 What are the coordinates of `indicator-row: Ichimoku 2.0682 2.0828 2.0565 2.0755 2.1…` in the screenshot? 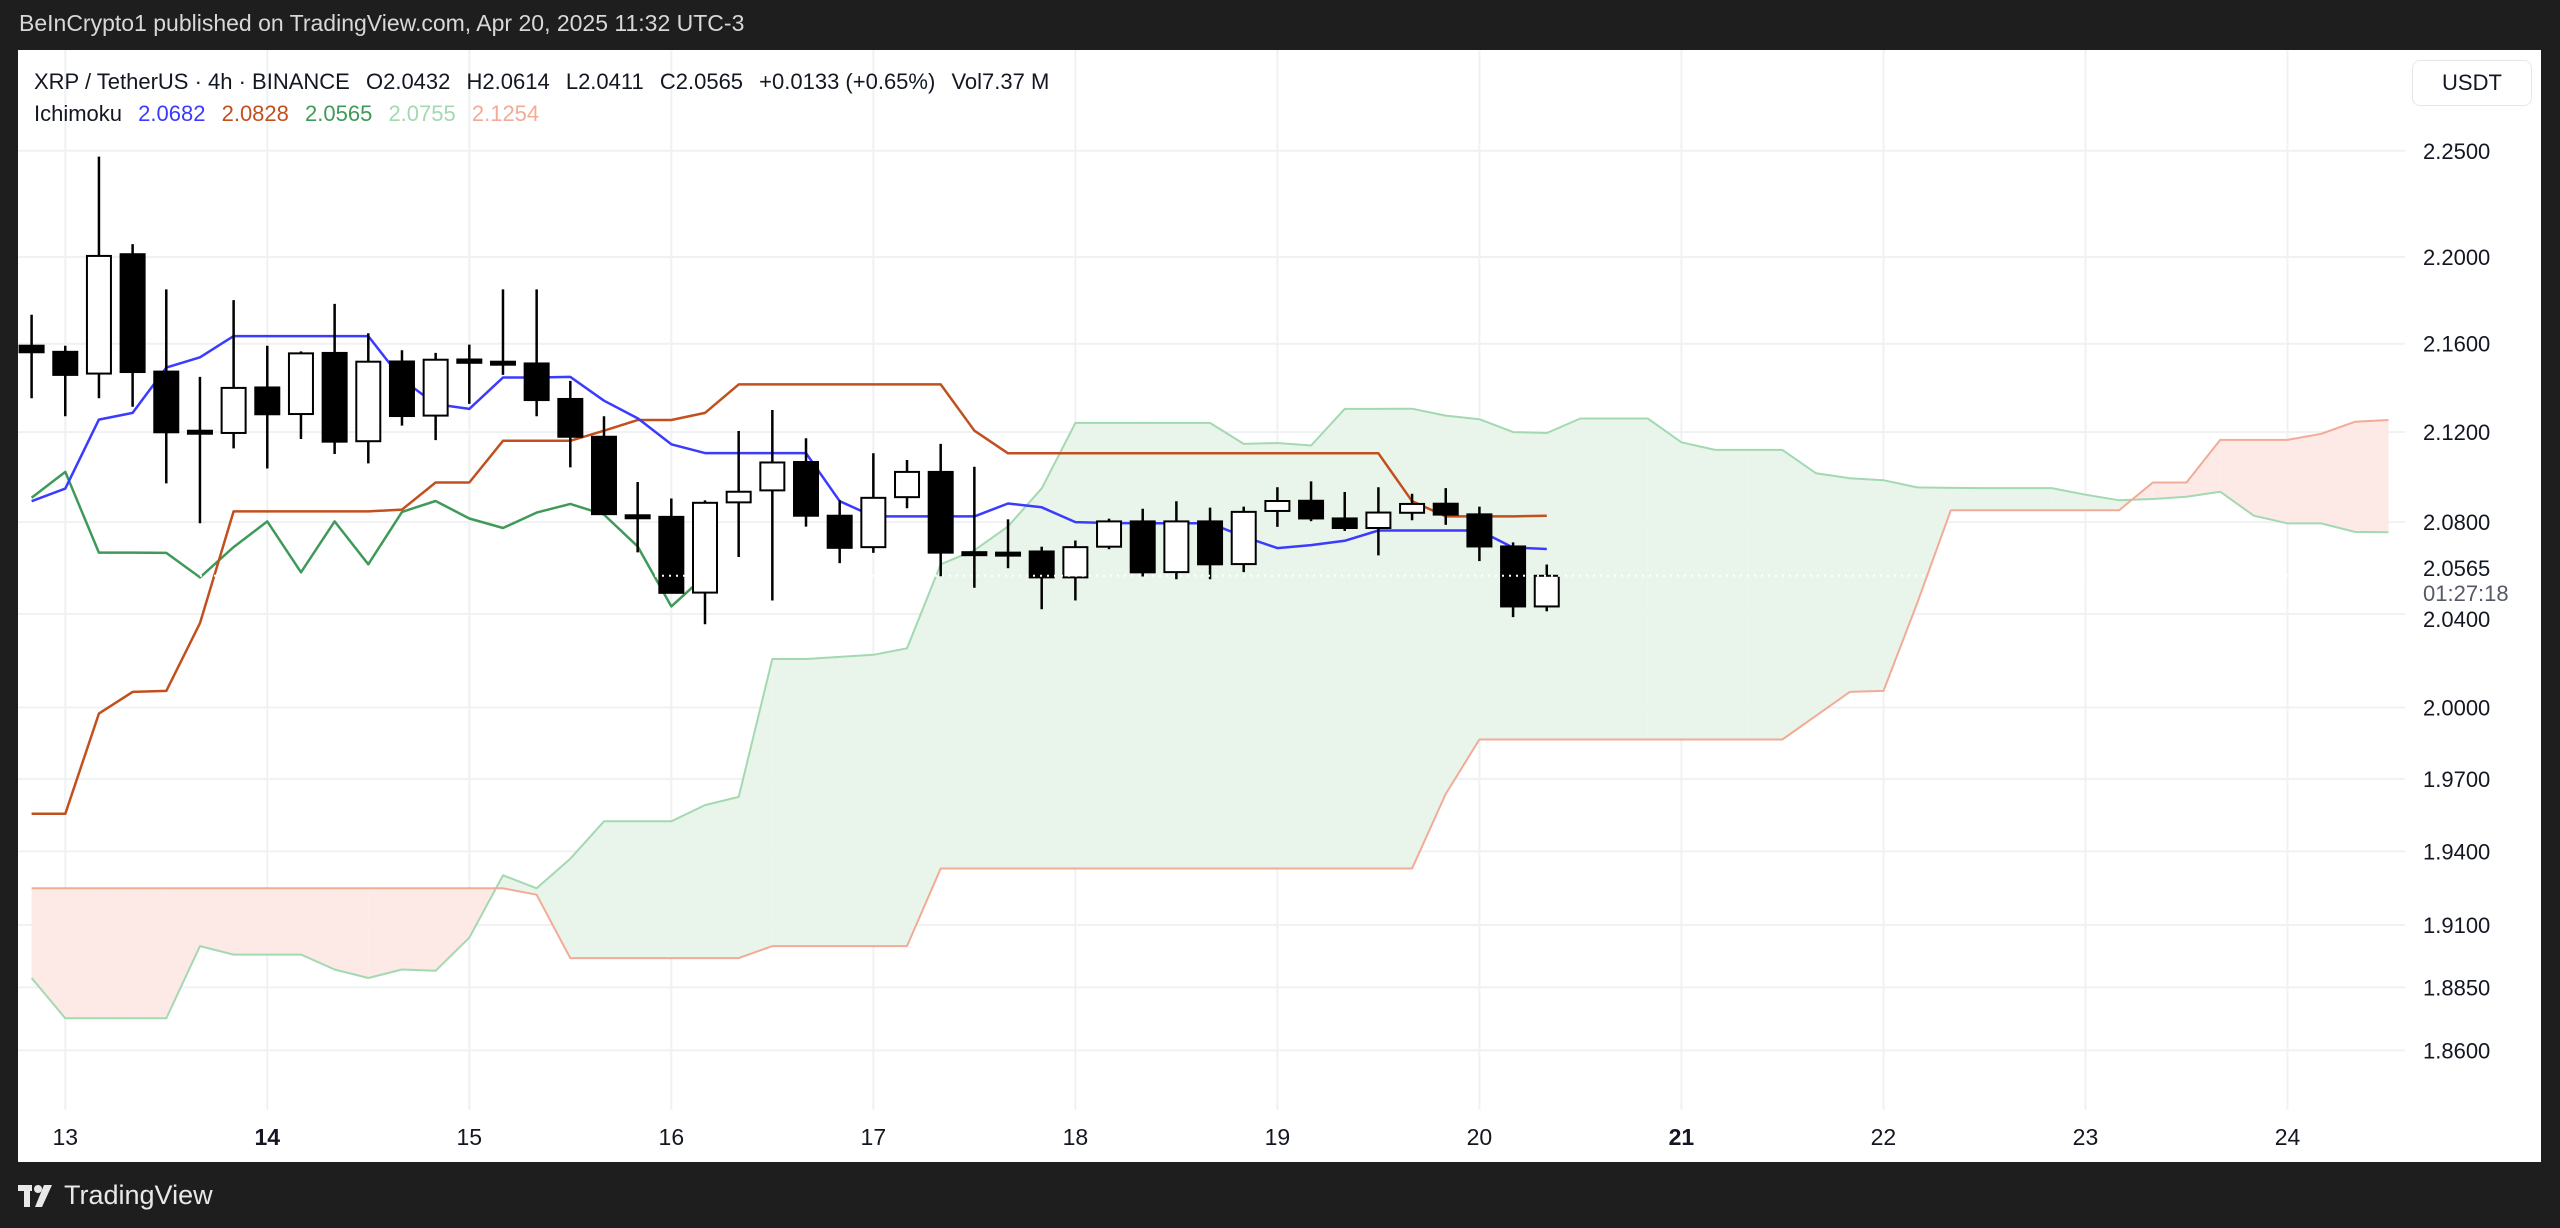 It's located at (546, 114).